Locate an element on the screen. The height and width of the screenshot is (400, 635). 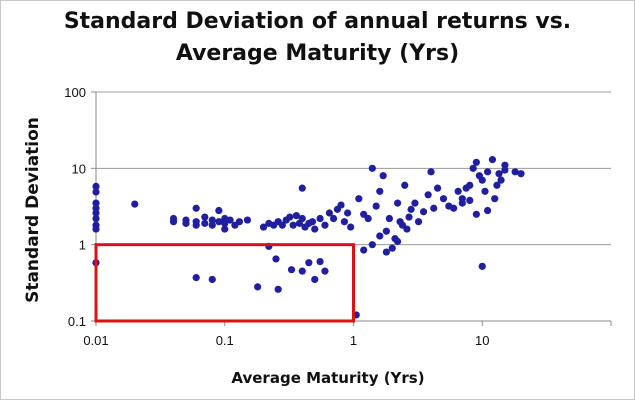
highlight-box is located at coordinates (224, 283).